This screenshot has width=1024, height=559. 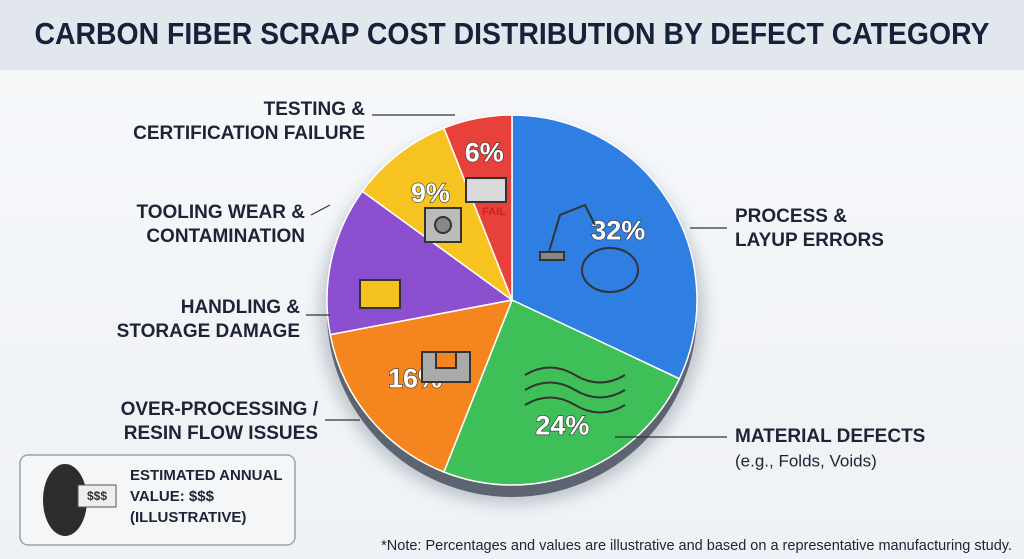 What do you see at coordinates (315, 109) in the screenshot?
I see `text-line: TESTING &` at bounding box center [315, 109].